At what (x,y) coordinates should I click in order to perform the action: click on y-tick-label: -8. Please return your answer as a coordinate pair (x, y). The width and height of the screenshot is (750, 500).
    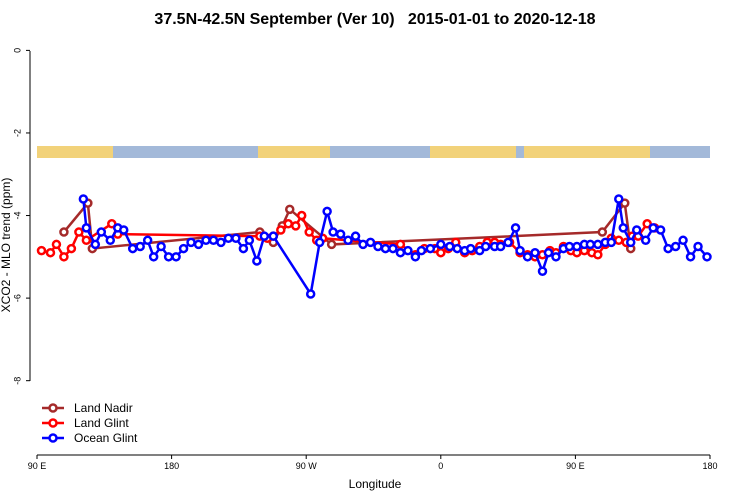
    Looking at the image, I should click on (17, 381).